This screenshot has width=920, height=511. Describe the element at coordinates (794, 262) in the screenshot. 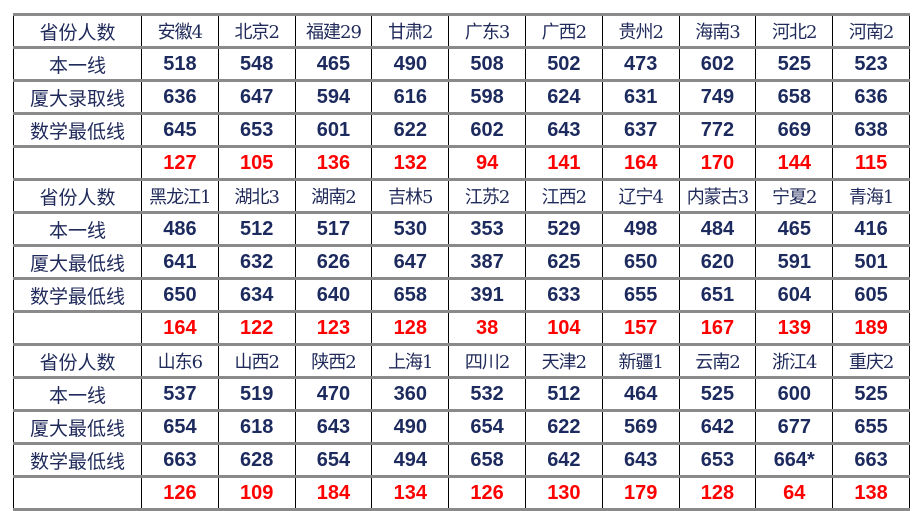

I see `score-cell: 591` at that location.